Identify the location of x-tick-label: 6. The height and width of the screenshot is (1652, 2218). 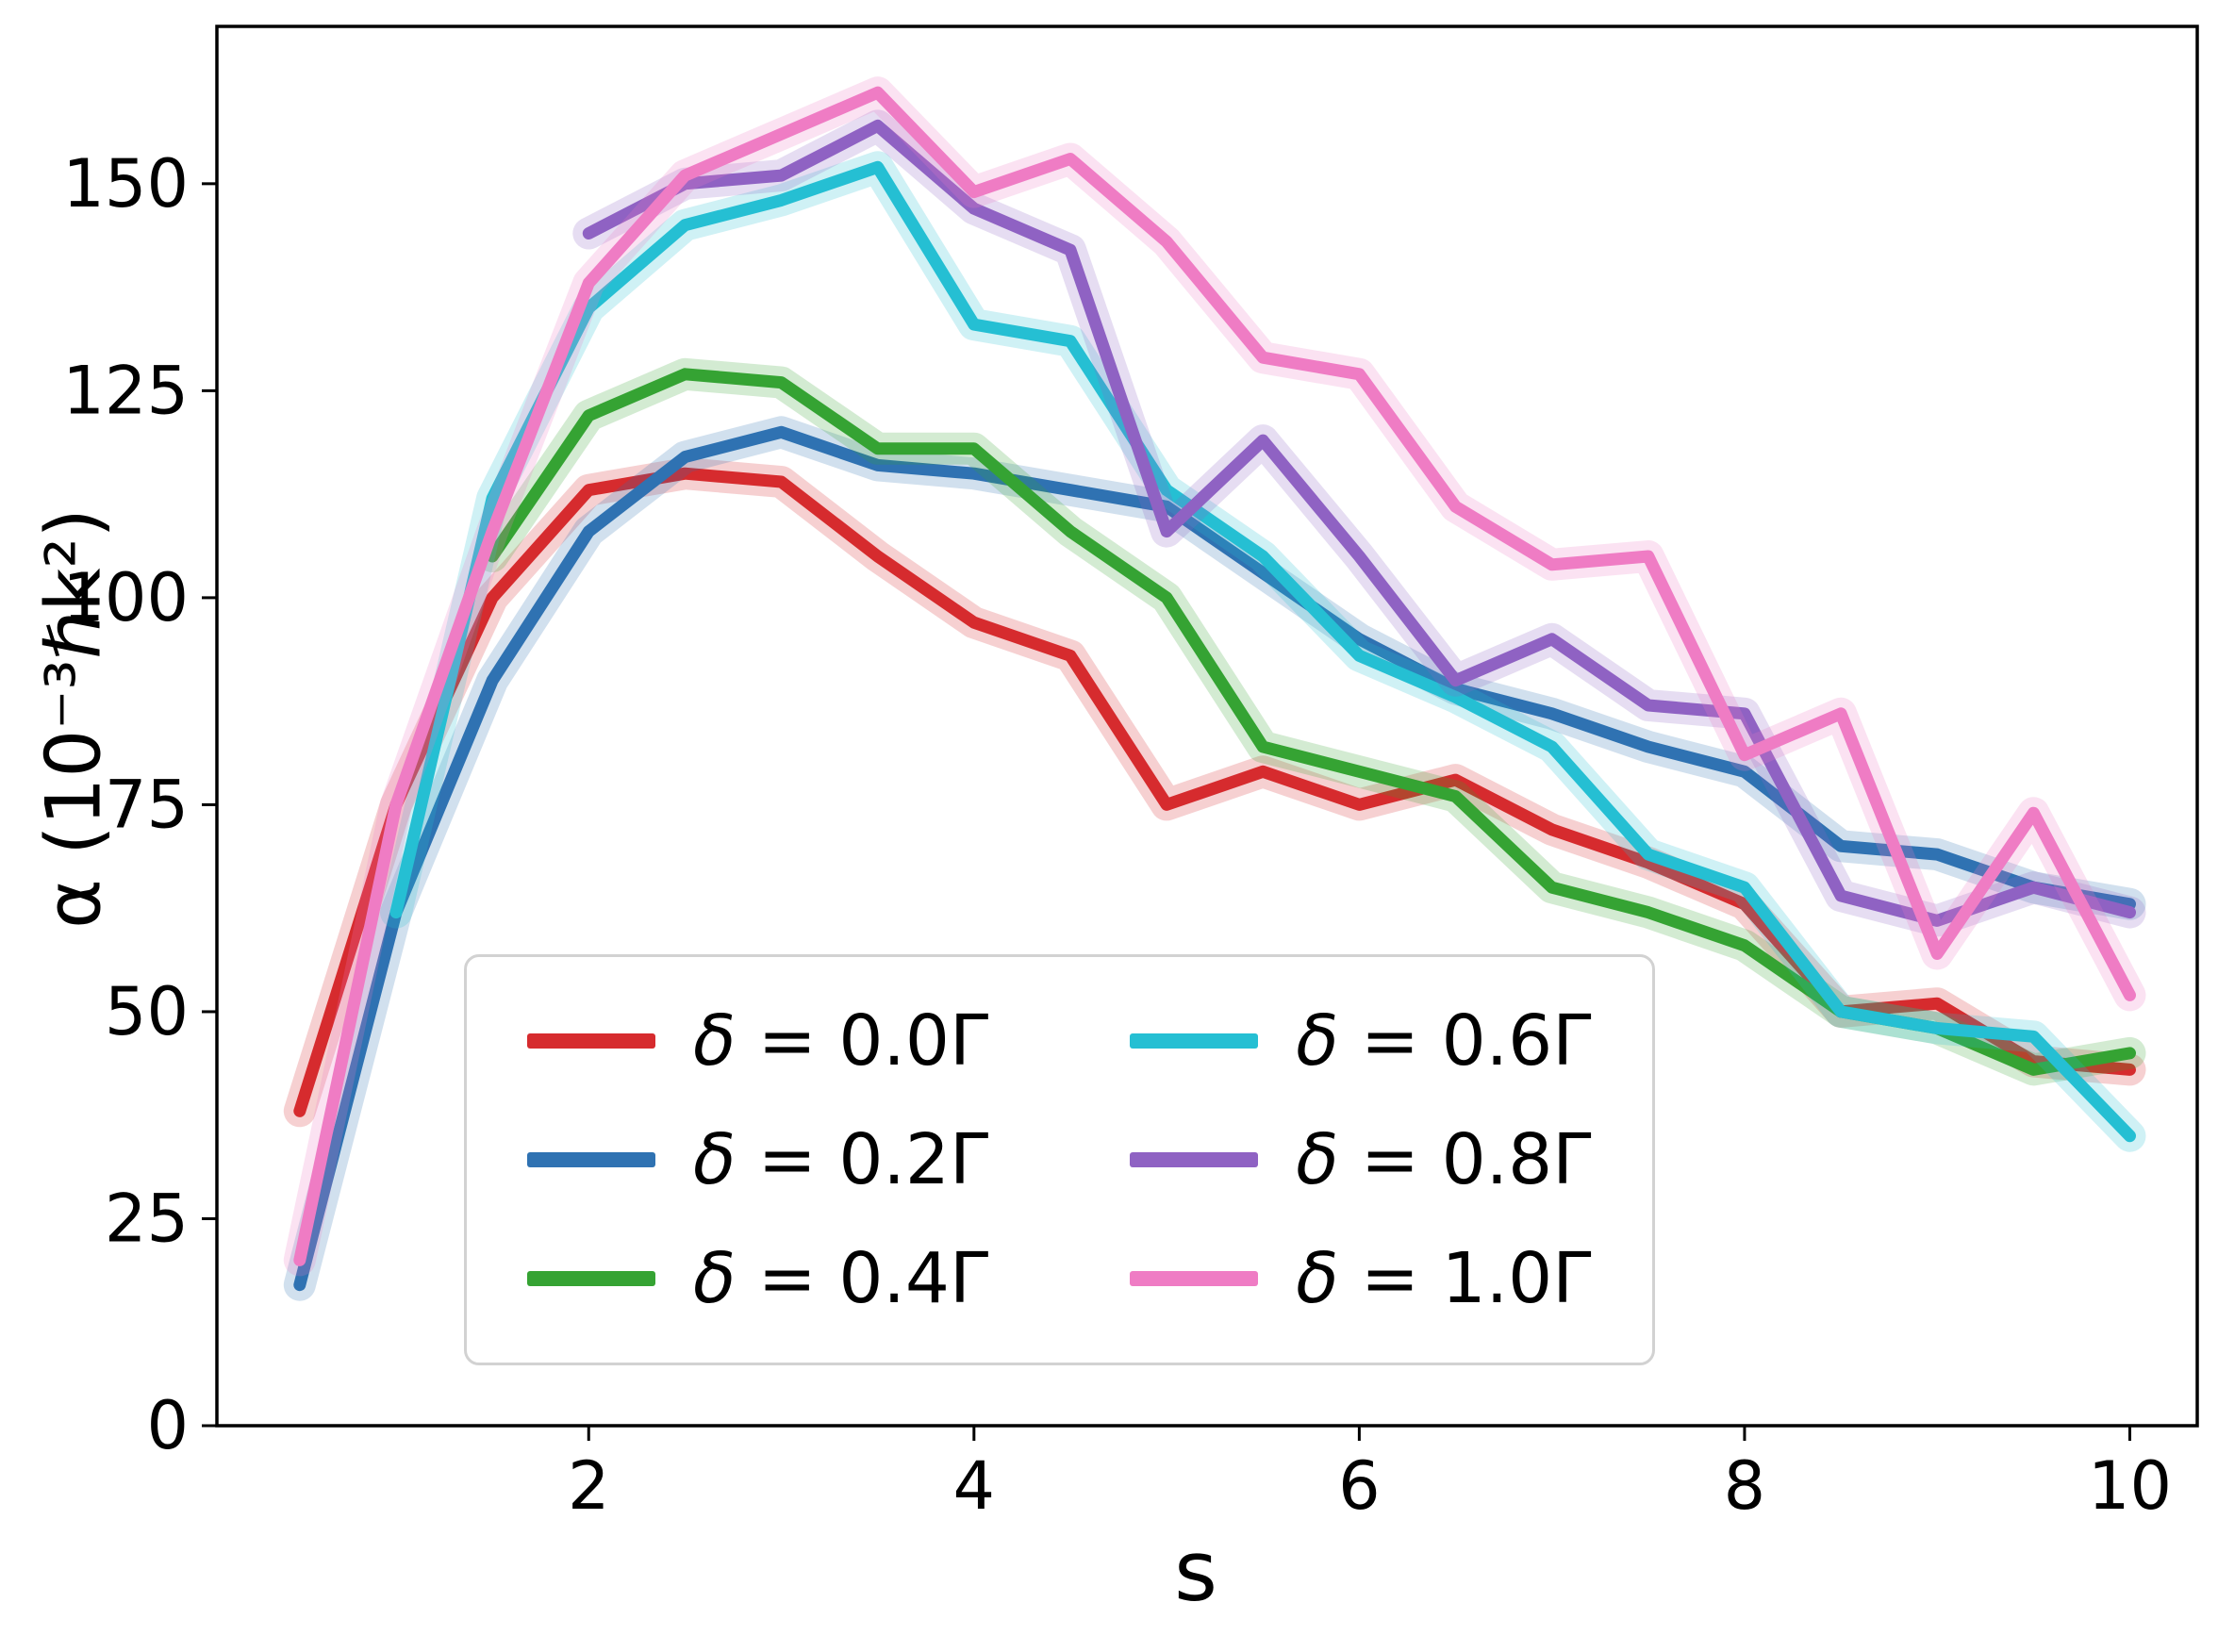
(1359, 1486).